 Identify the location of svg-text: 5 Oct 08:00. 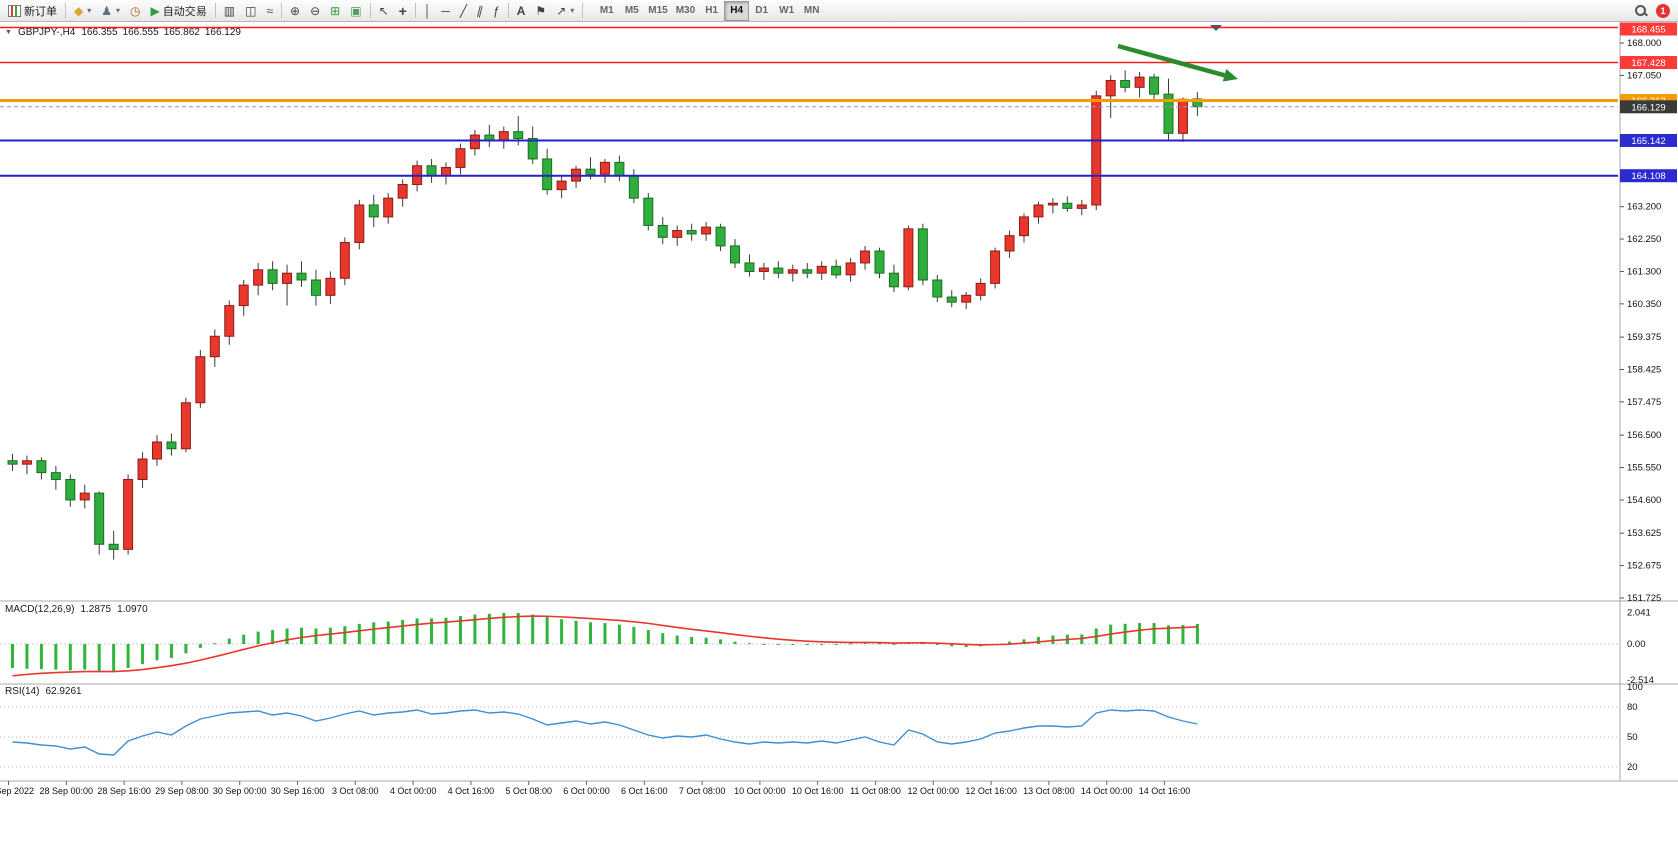
(528, 791).